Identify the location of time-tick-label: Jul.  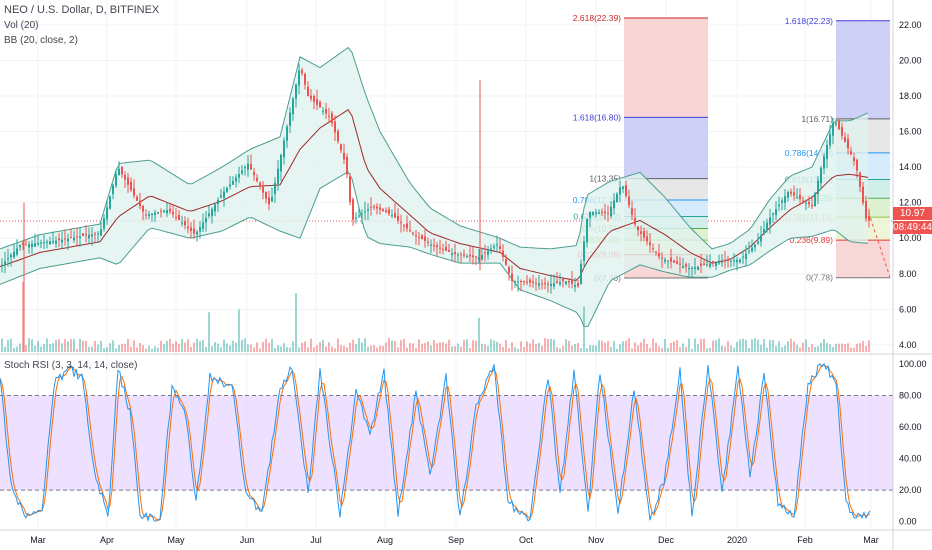
(316, 540).